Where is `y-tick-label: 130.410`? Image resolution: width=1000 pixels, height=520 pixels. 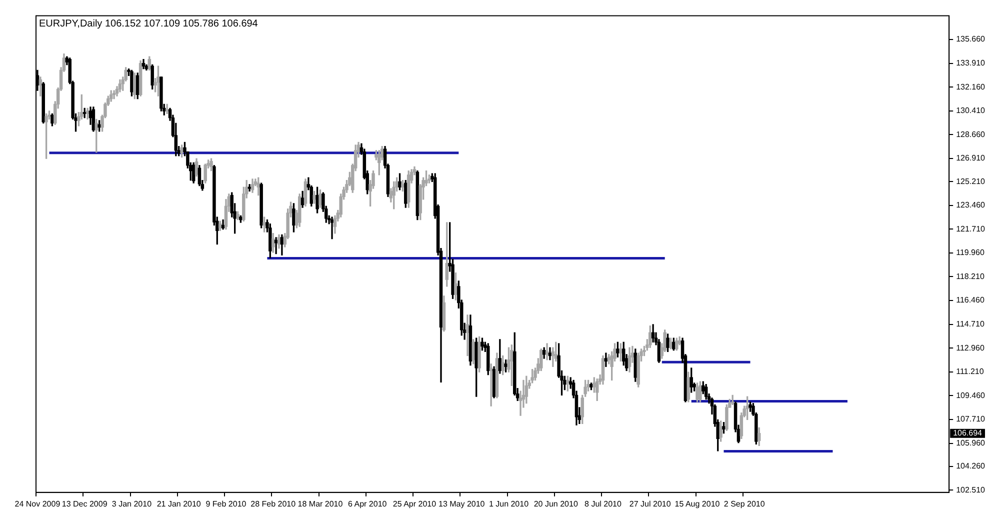 y-tick-label: 130.410 is located at coordinates (971, 111).